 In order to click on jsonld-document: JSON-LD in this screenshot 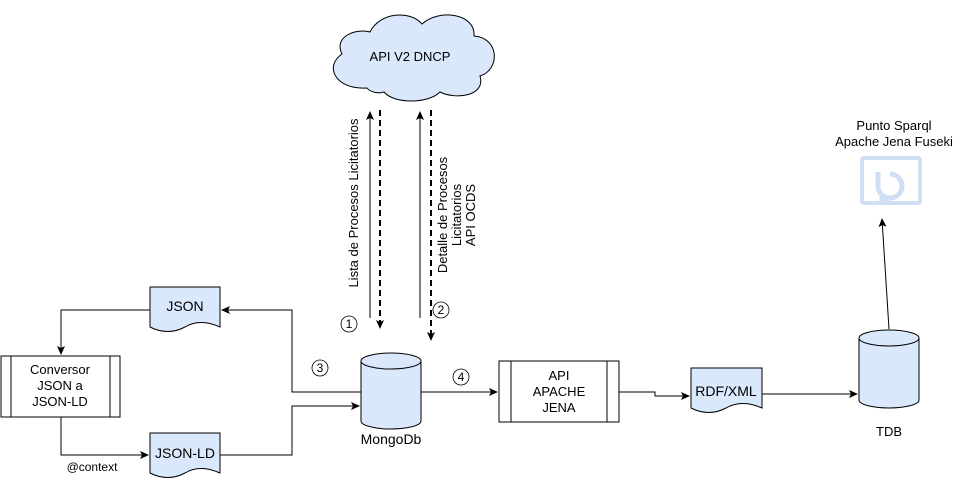, I will do `click(185, 455)`.